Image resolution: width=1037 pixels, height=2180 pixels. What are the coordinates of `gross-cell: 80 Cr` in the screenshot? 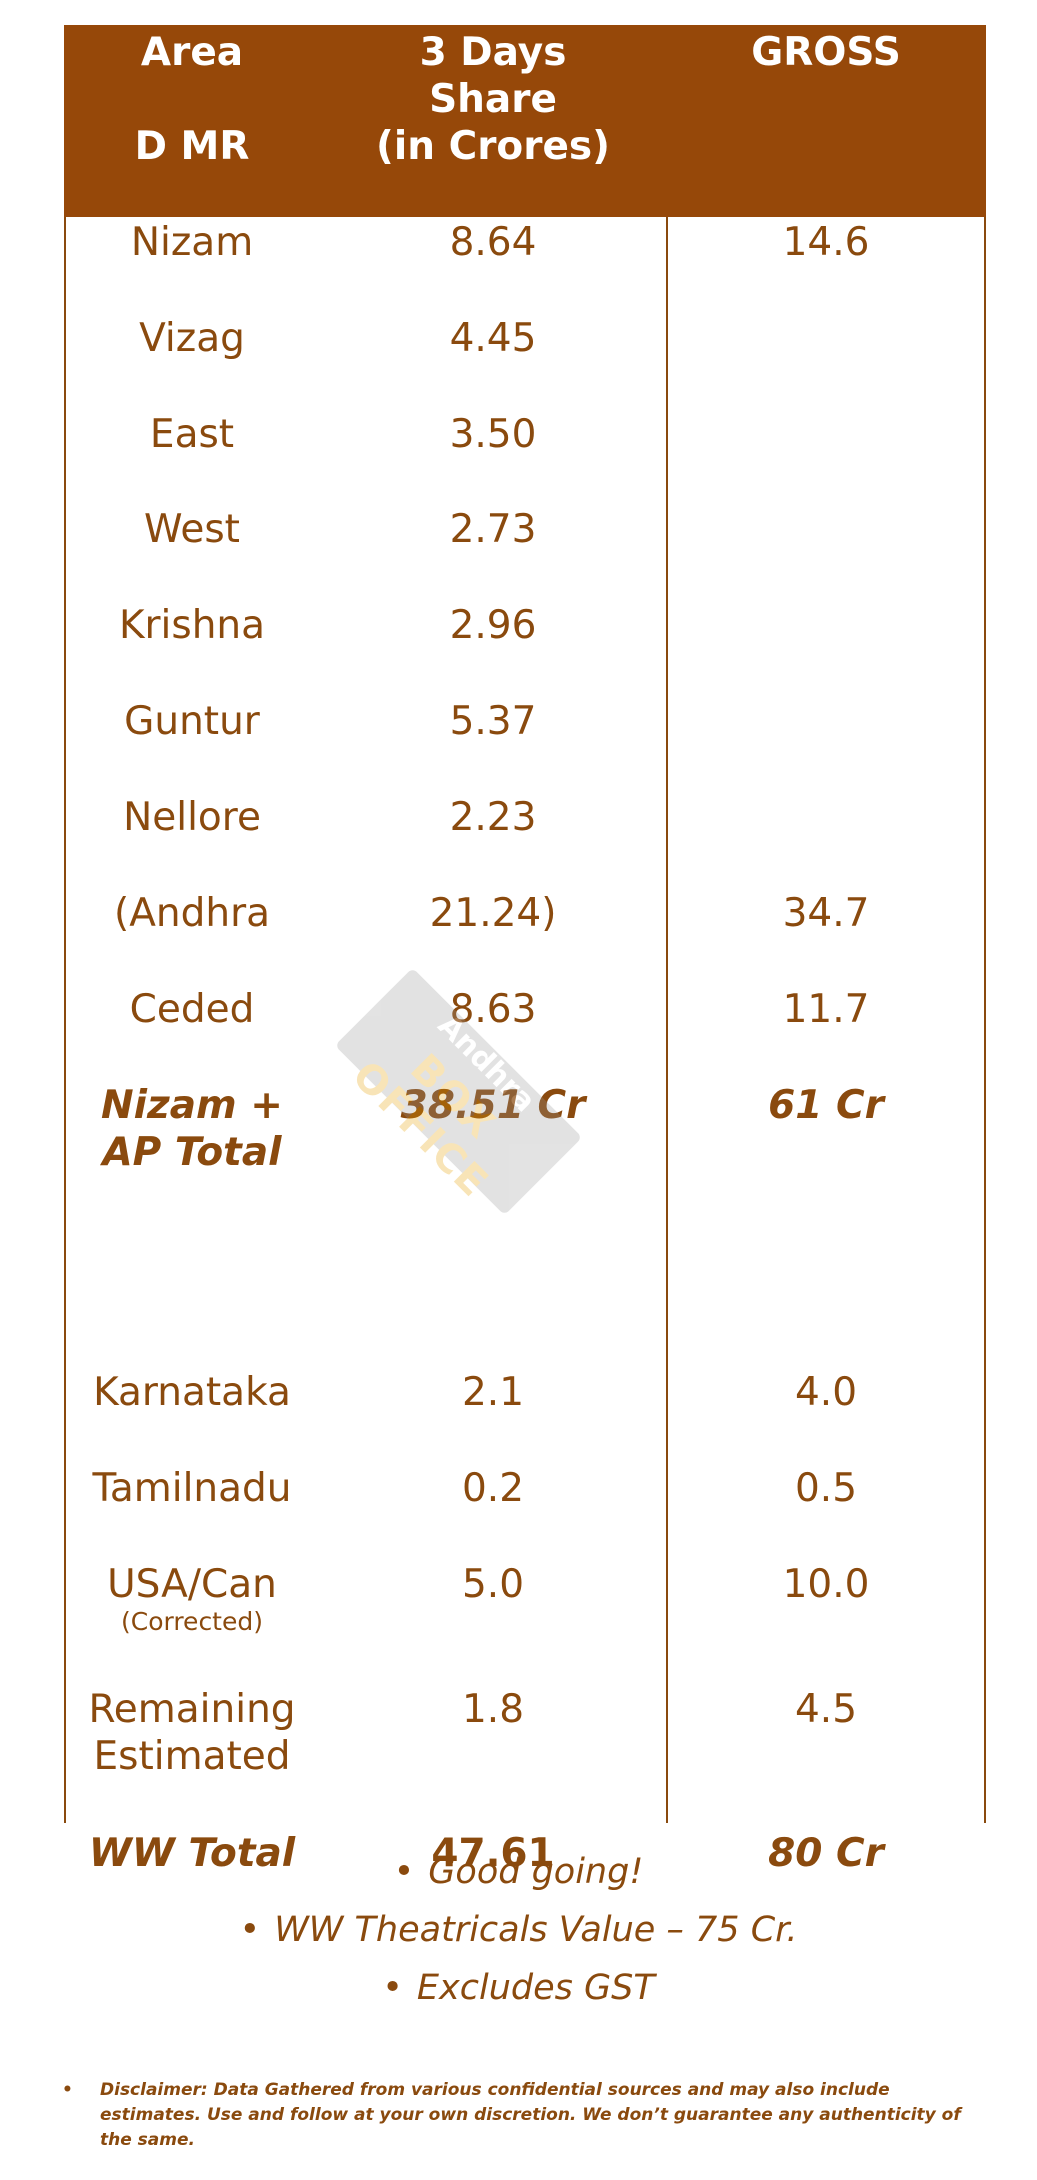 It's located at (826, 1853).